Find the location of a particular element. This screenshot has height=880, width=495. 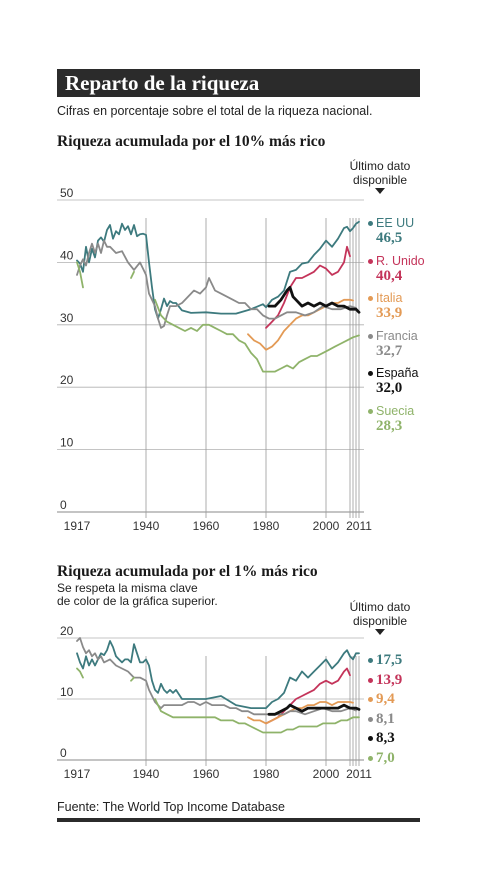

legend-value-italia: 9,4 is located at coordinates (385, 699).